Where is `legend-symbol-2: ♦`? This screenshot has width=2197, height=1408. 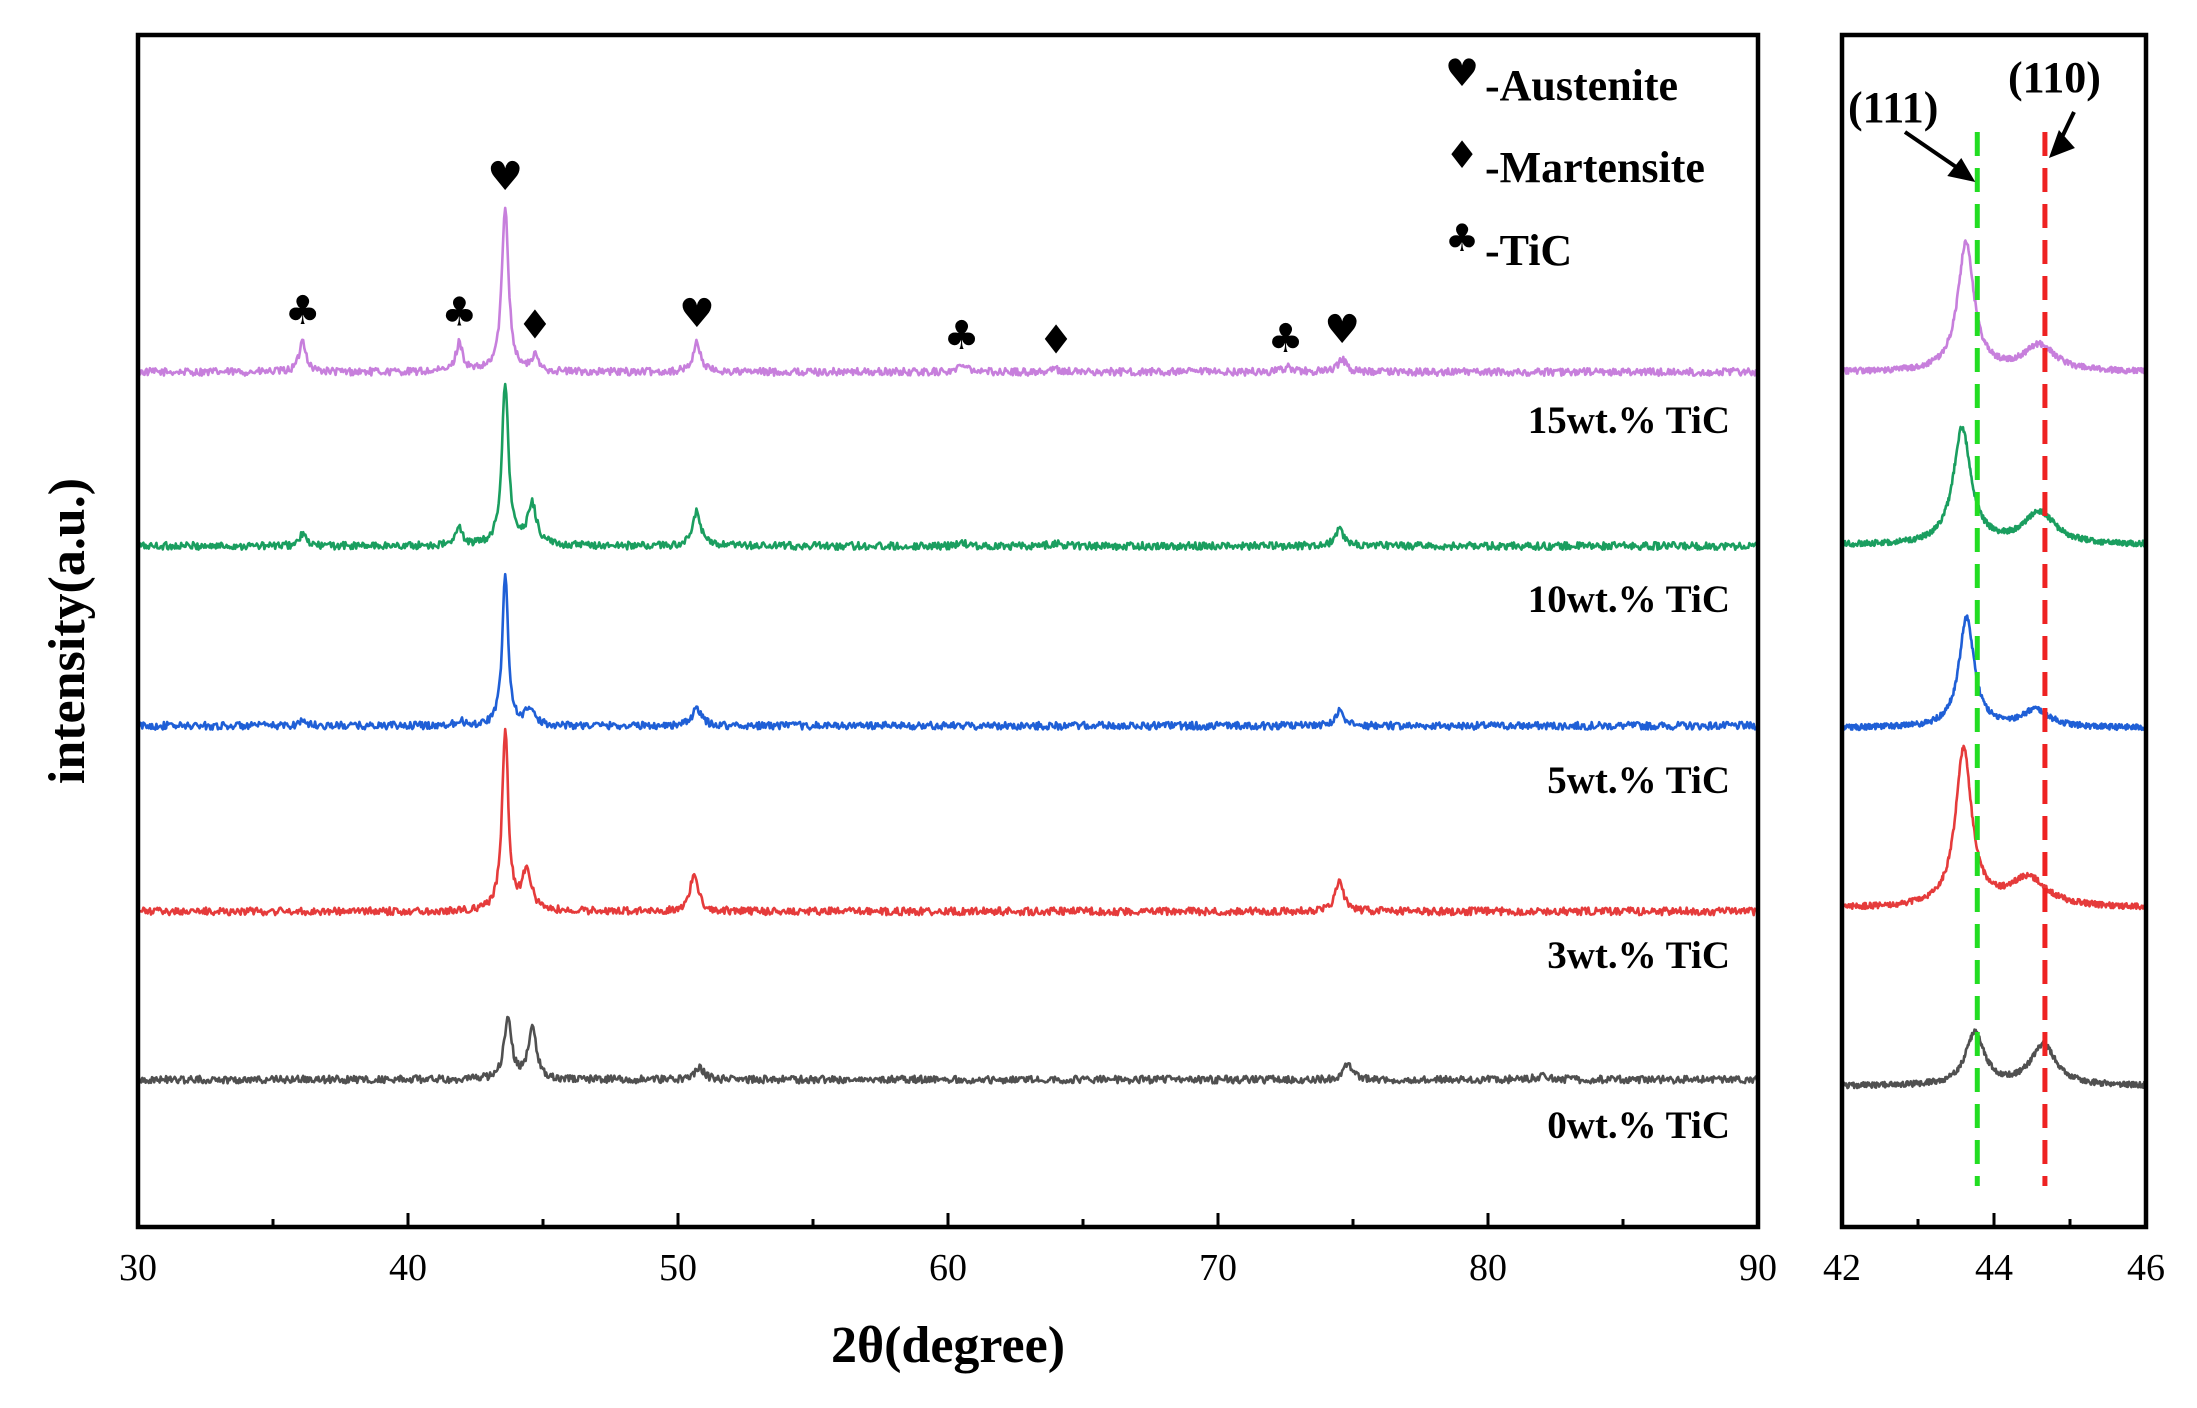
legend-symbol-2: ♦ is located at coordinates (1462, 155).